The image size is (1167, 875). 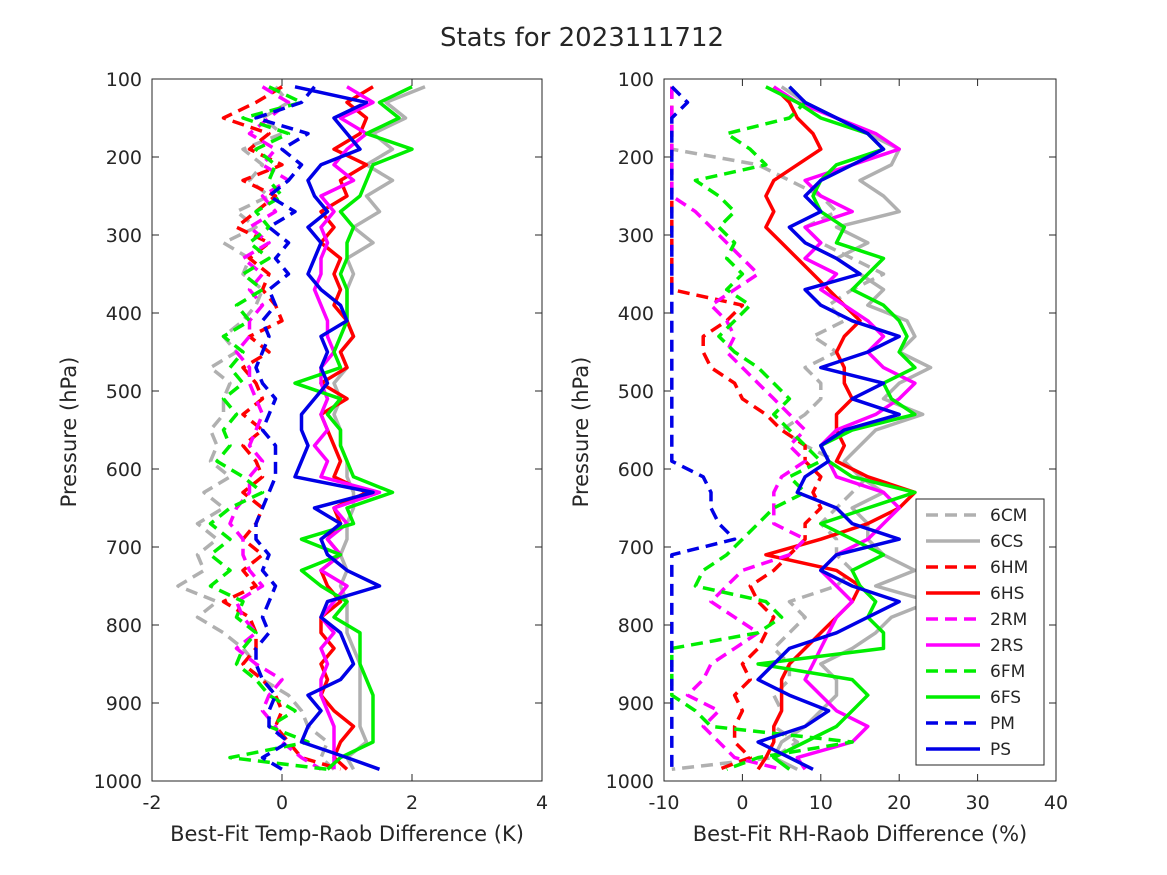 I want to click on legend-box, so click(x=980, y=632).